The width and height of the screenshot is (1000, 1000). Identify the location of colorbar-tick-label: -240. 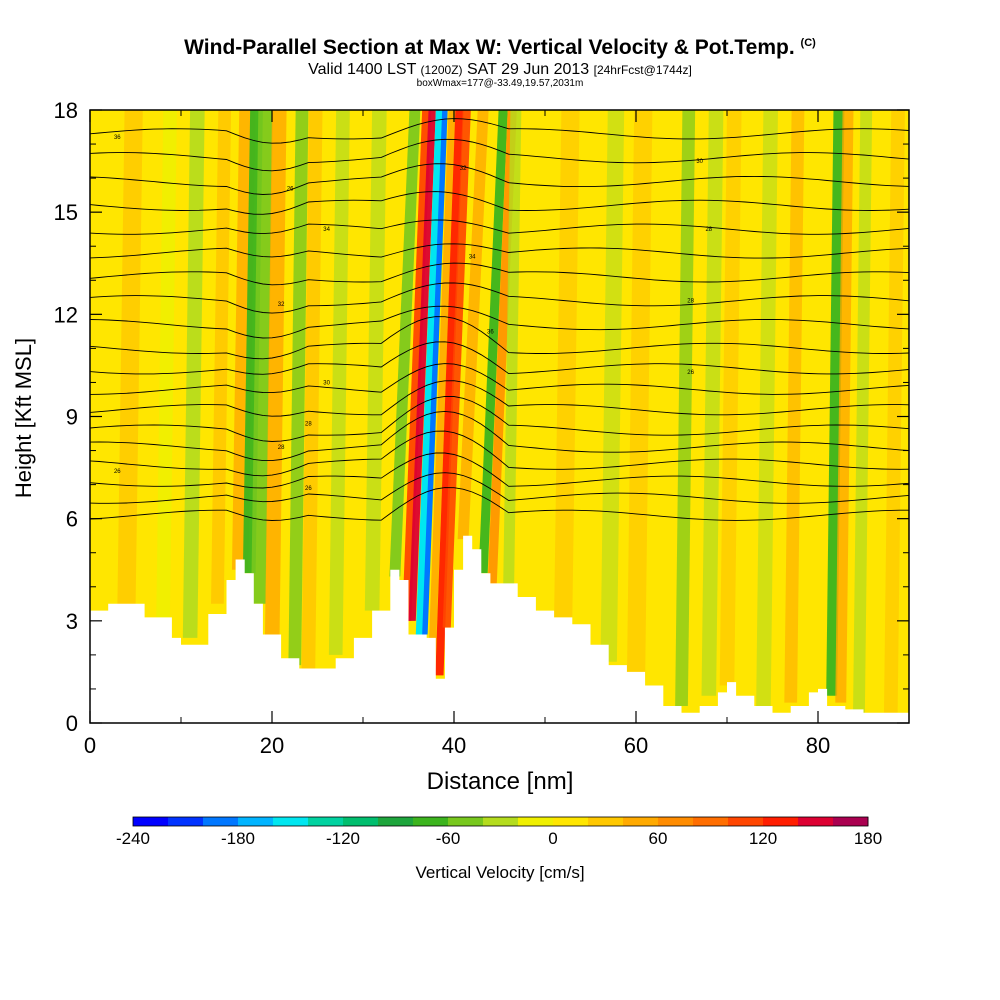
(133, 838).